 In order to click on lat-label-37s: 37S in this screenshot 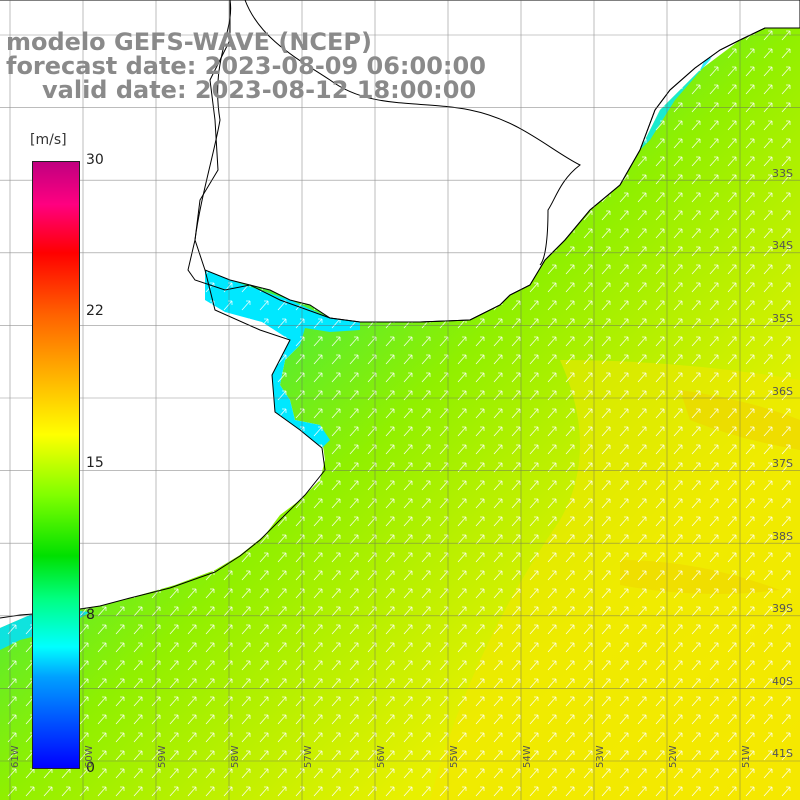, I will do `click(782, 463)`.